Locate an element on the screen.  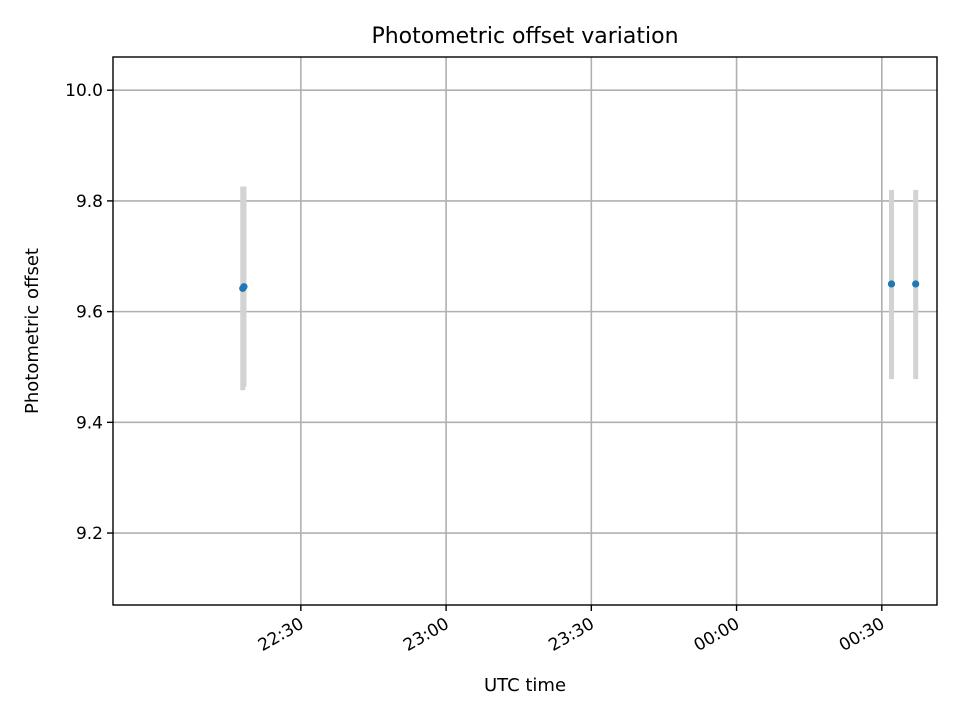
y-tick-label: 9.8 is located at coordinates (89, 202).